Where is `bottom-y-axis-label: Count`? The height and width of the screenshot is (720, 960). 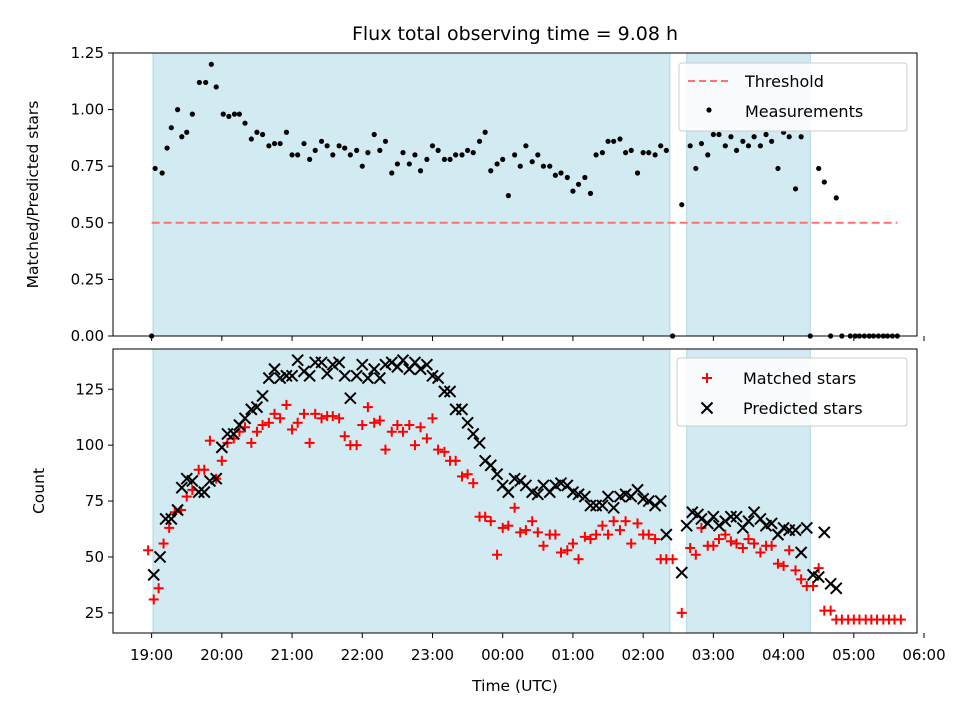
bottom-y-axis-label: Count is located at coordinates (39, 491).